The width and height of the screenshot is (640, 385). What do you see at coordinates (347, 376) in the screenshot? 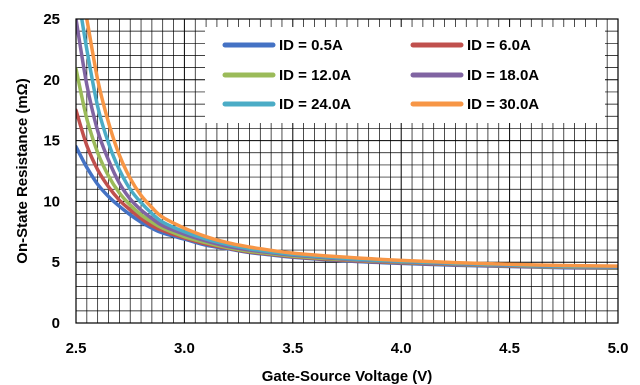
I see `x-axis-title: Gate-Source Voltage (V)` at bounding box center [347, 376].